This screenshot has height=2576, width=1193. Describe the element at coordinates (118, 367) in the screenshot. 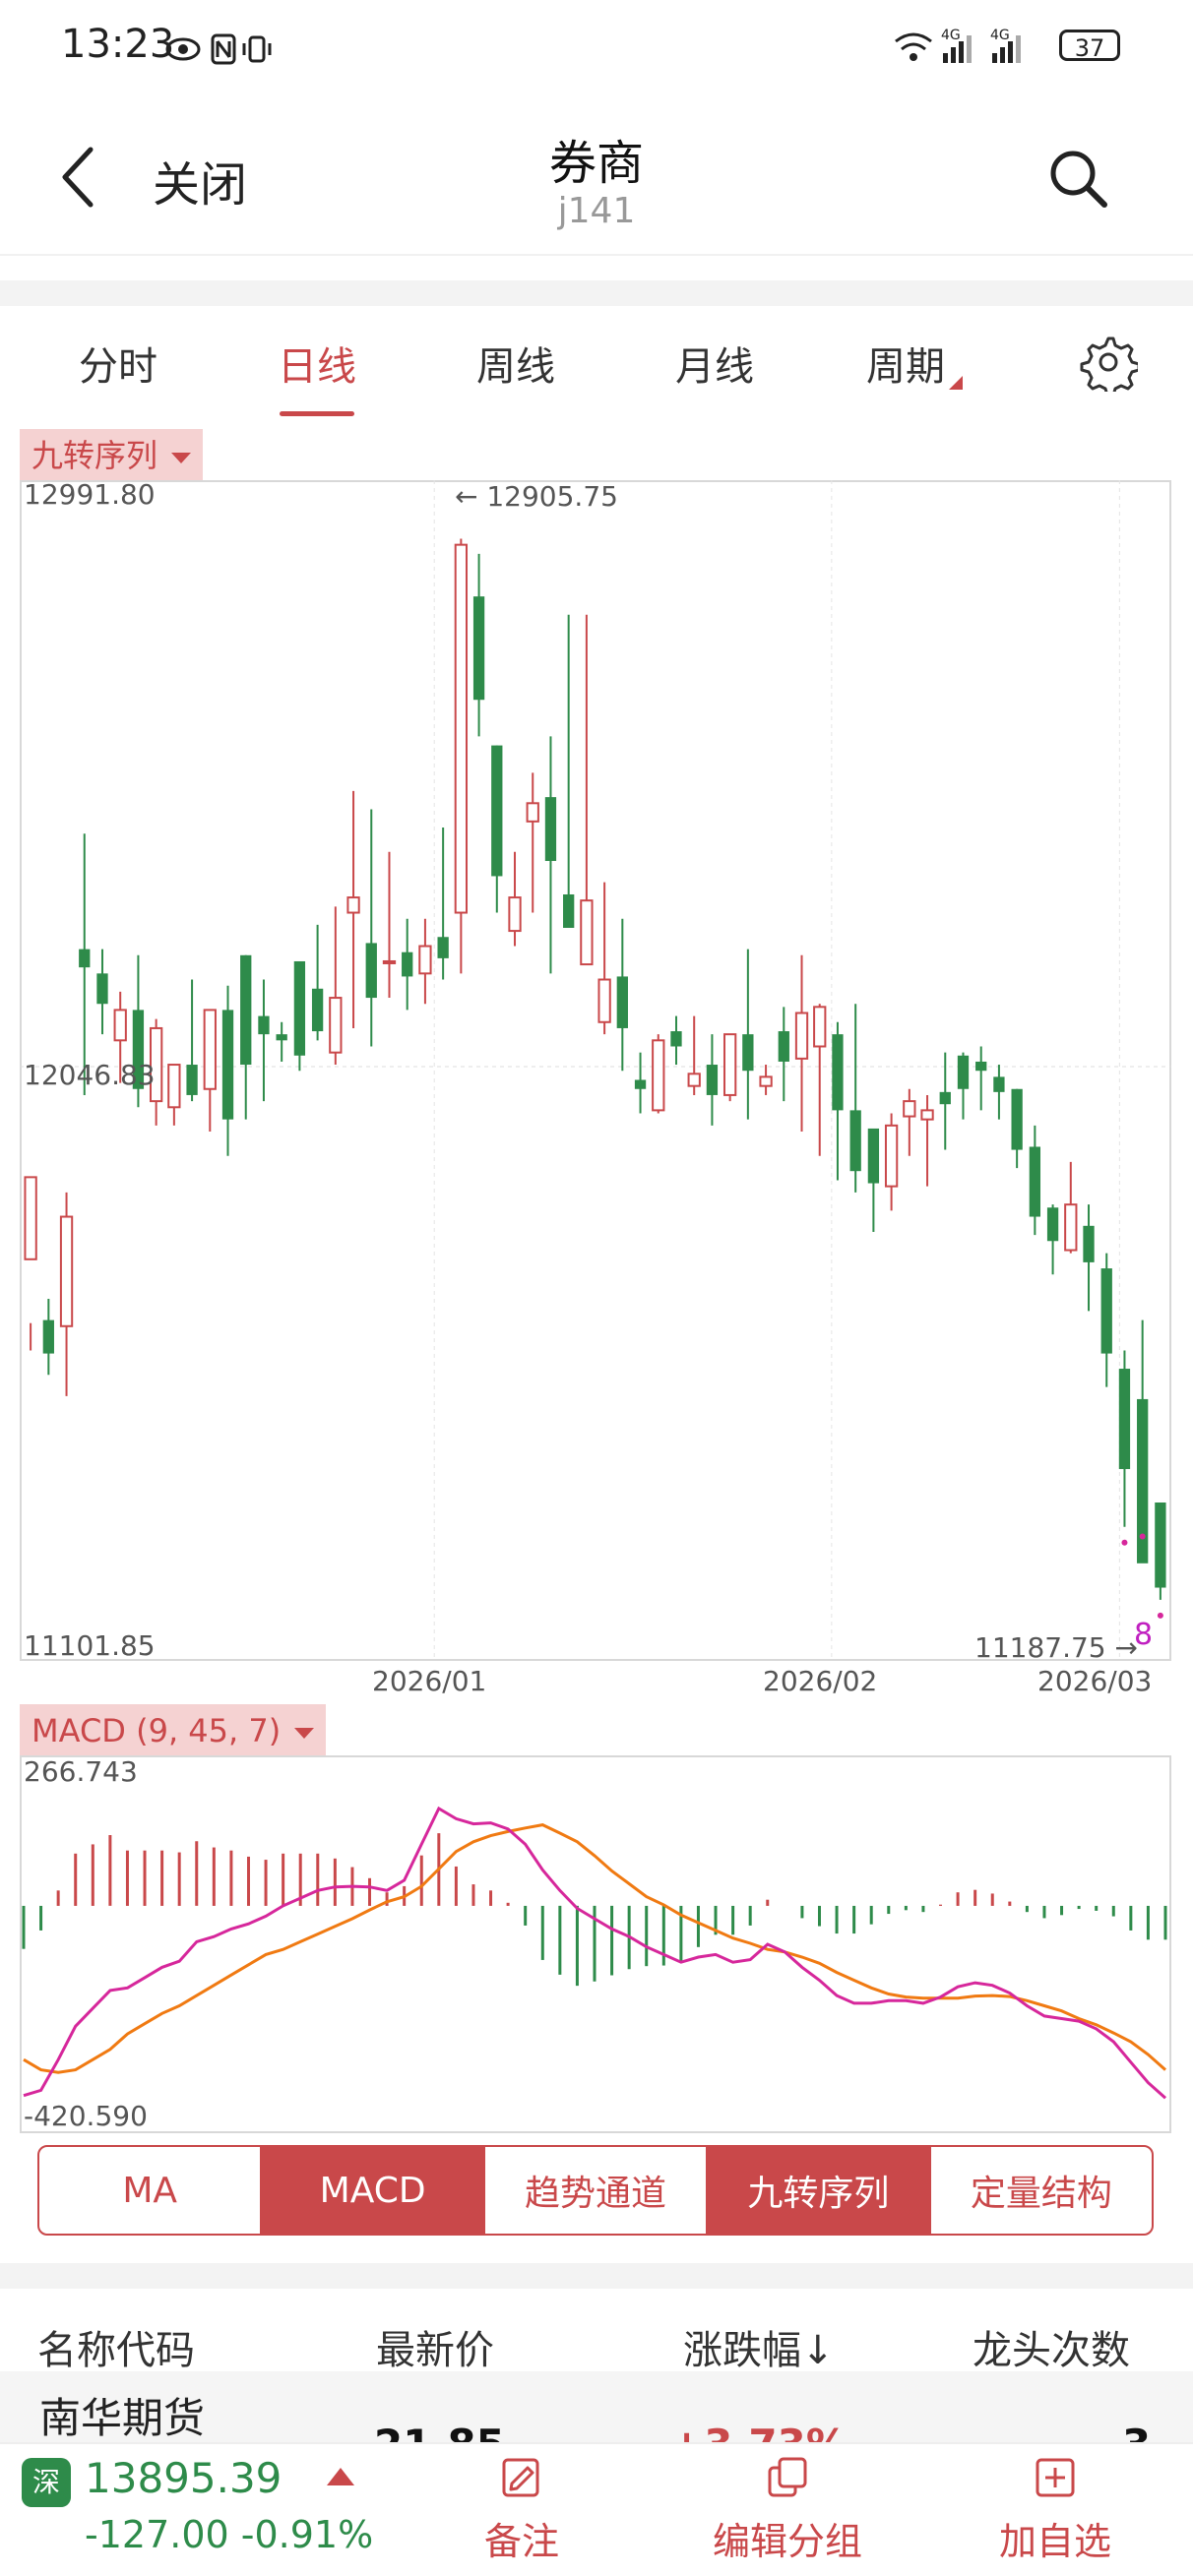

I see `tab-intraday: 分时` at that location.